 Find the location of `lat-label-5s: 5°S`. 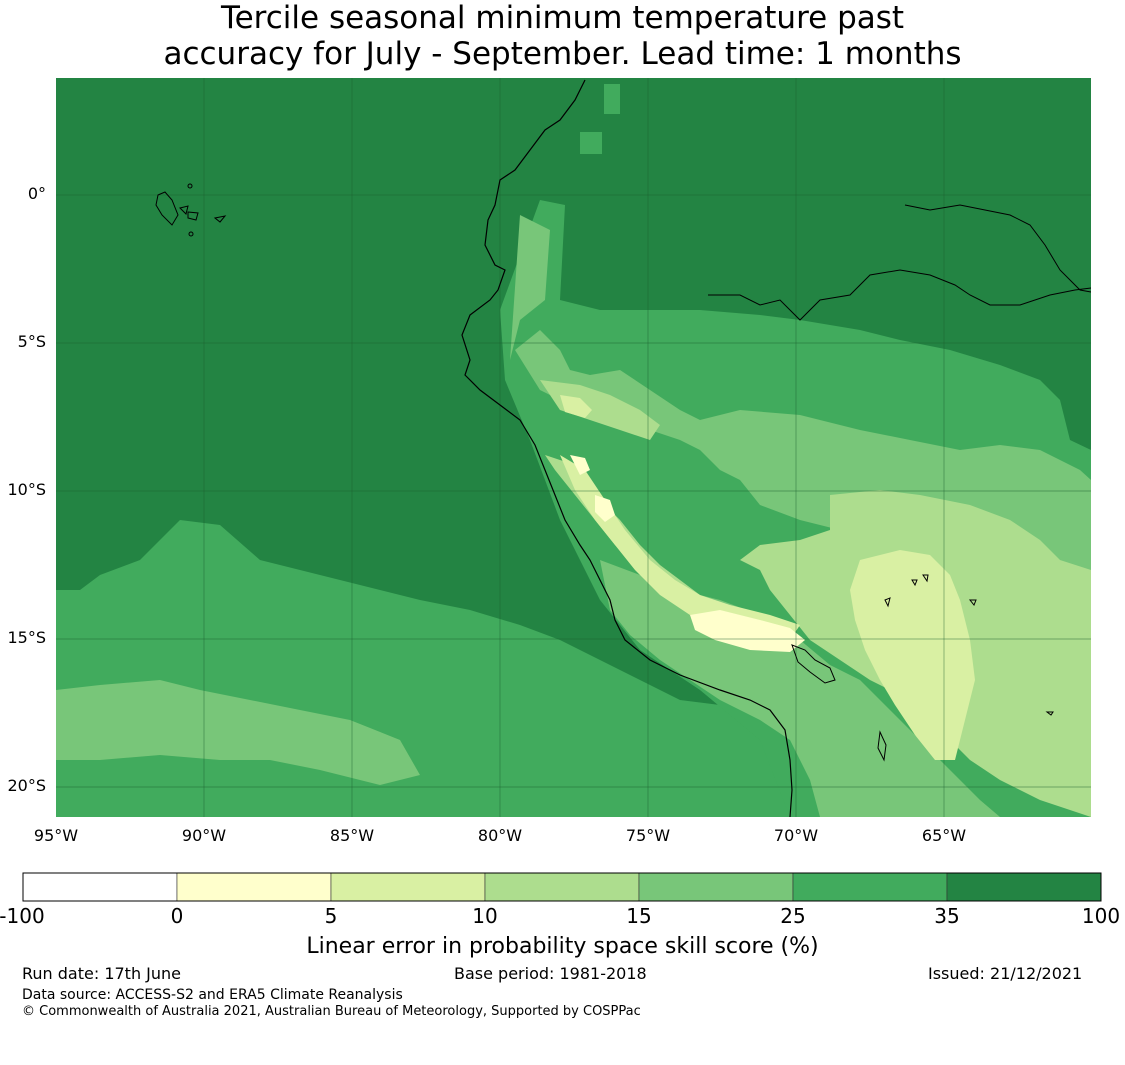

lat-label-5s: 5°S is located at coordinates (31, 341).